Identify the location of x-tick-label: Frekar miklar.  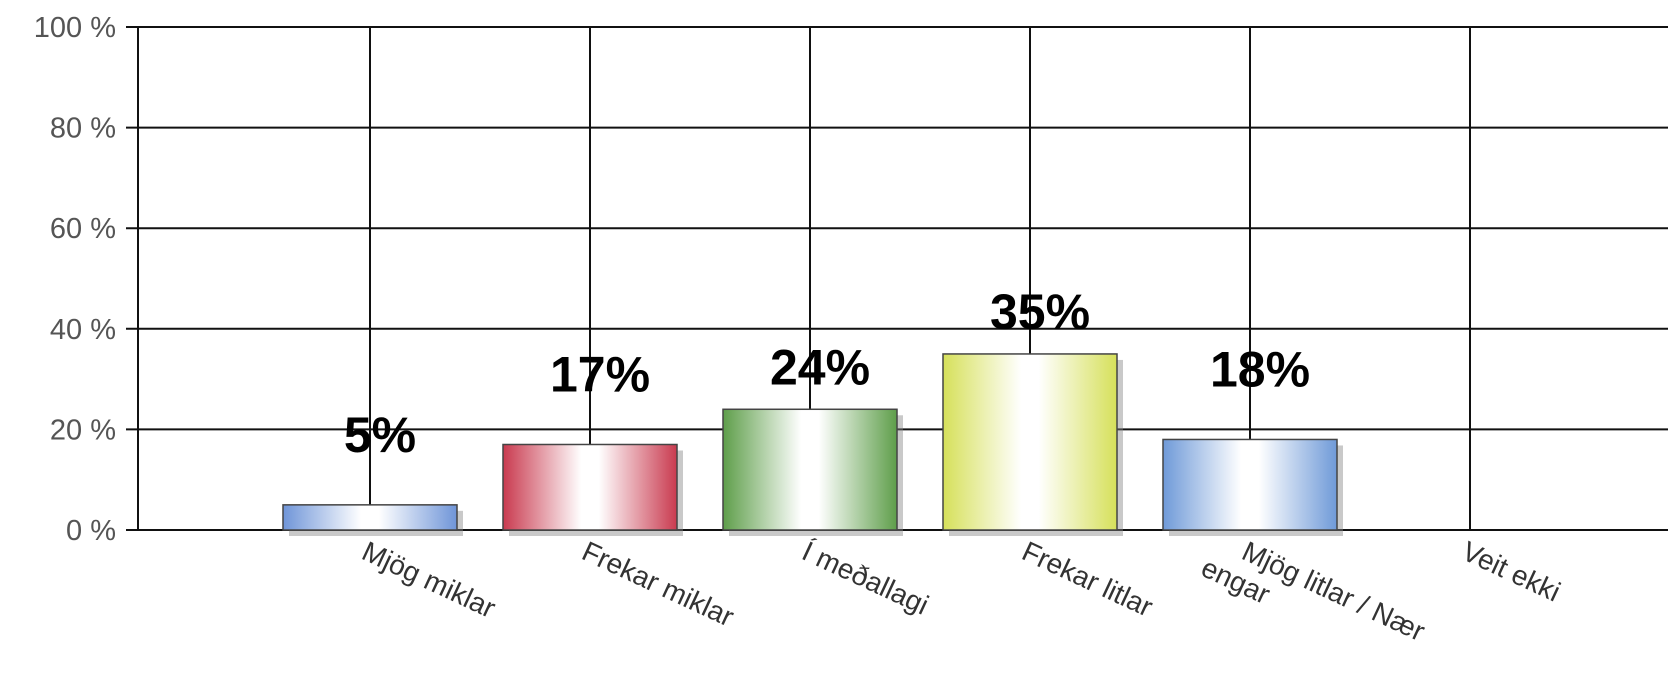
(657, 583).